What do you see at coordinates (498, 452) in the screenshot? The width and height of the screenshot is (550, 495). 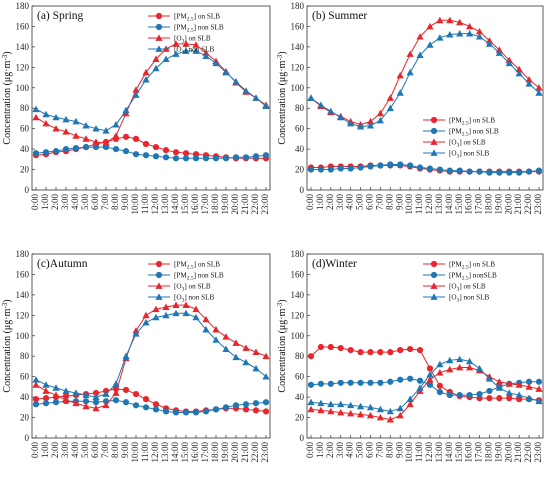 I see `x-tick-label: 19:00` at bounding box center [498, 452].